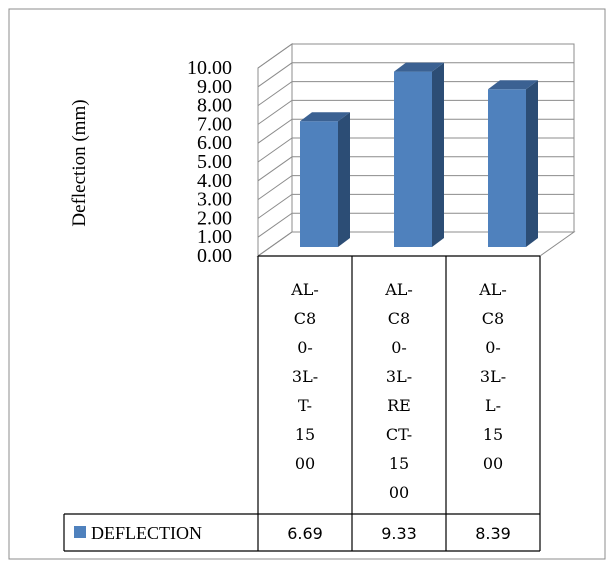 This screenshot has height=573, width=615. I want to click on data-table-value: 8.39, so click(493, 533).